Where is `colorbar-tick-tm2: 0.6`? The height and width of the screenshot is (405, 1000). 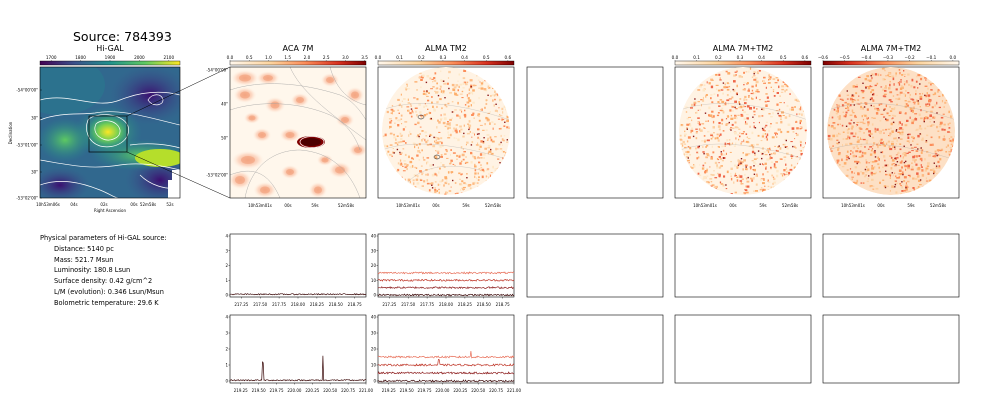
colorbar-tick-tm2: 0.6 is located at coordinates (508, 57).